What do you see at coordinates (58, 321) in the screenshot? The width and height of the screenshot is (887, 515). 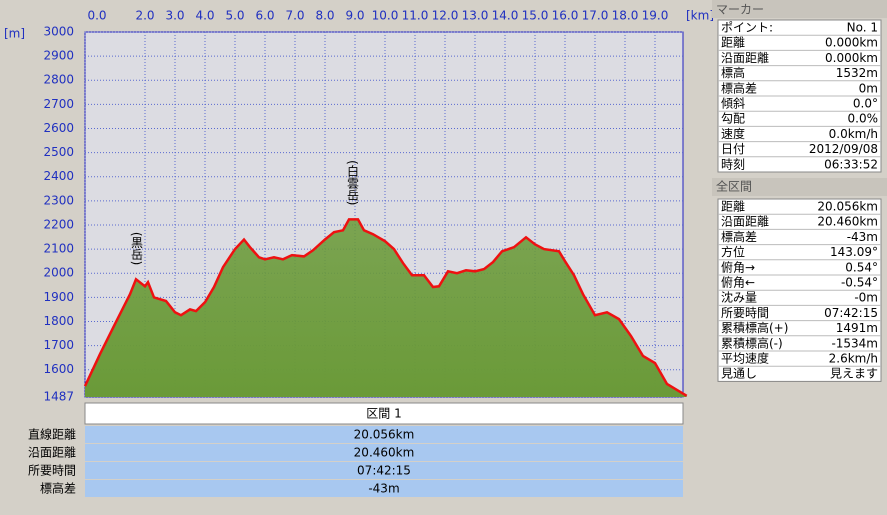 I see `y-tick-label: 1800` at bounding box center [58, 321].